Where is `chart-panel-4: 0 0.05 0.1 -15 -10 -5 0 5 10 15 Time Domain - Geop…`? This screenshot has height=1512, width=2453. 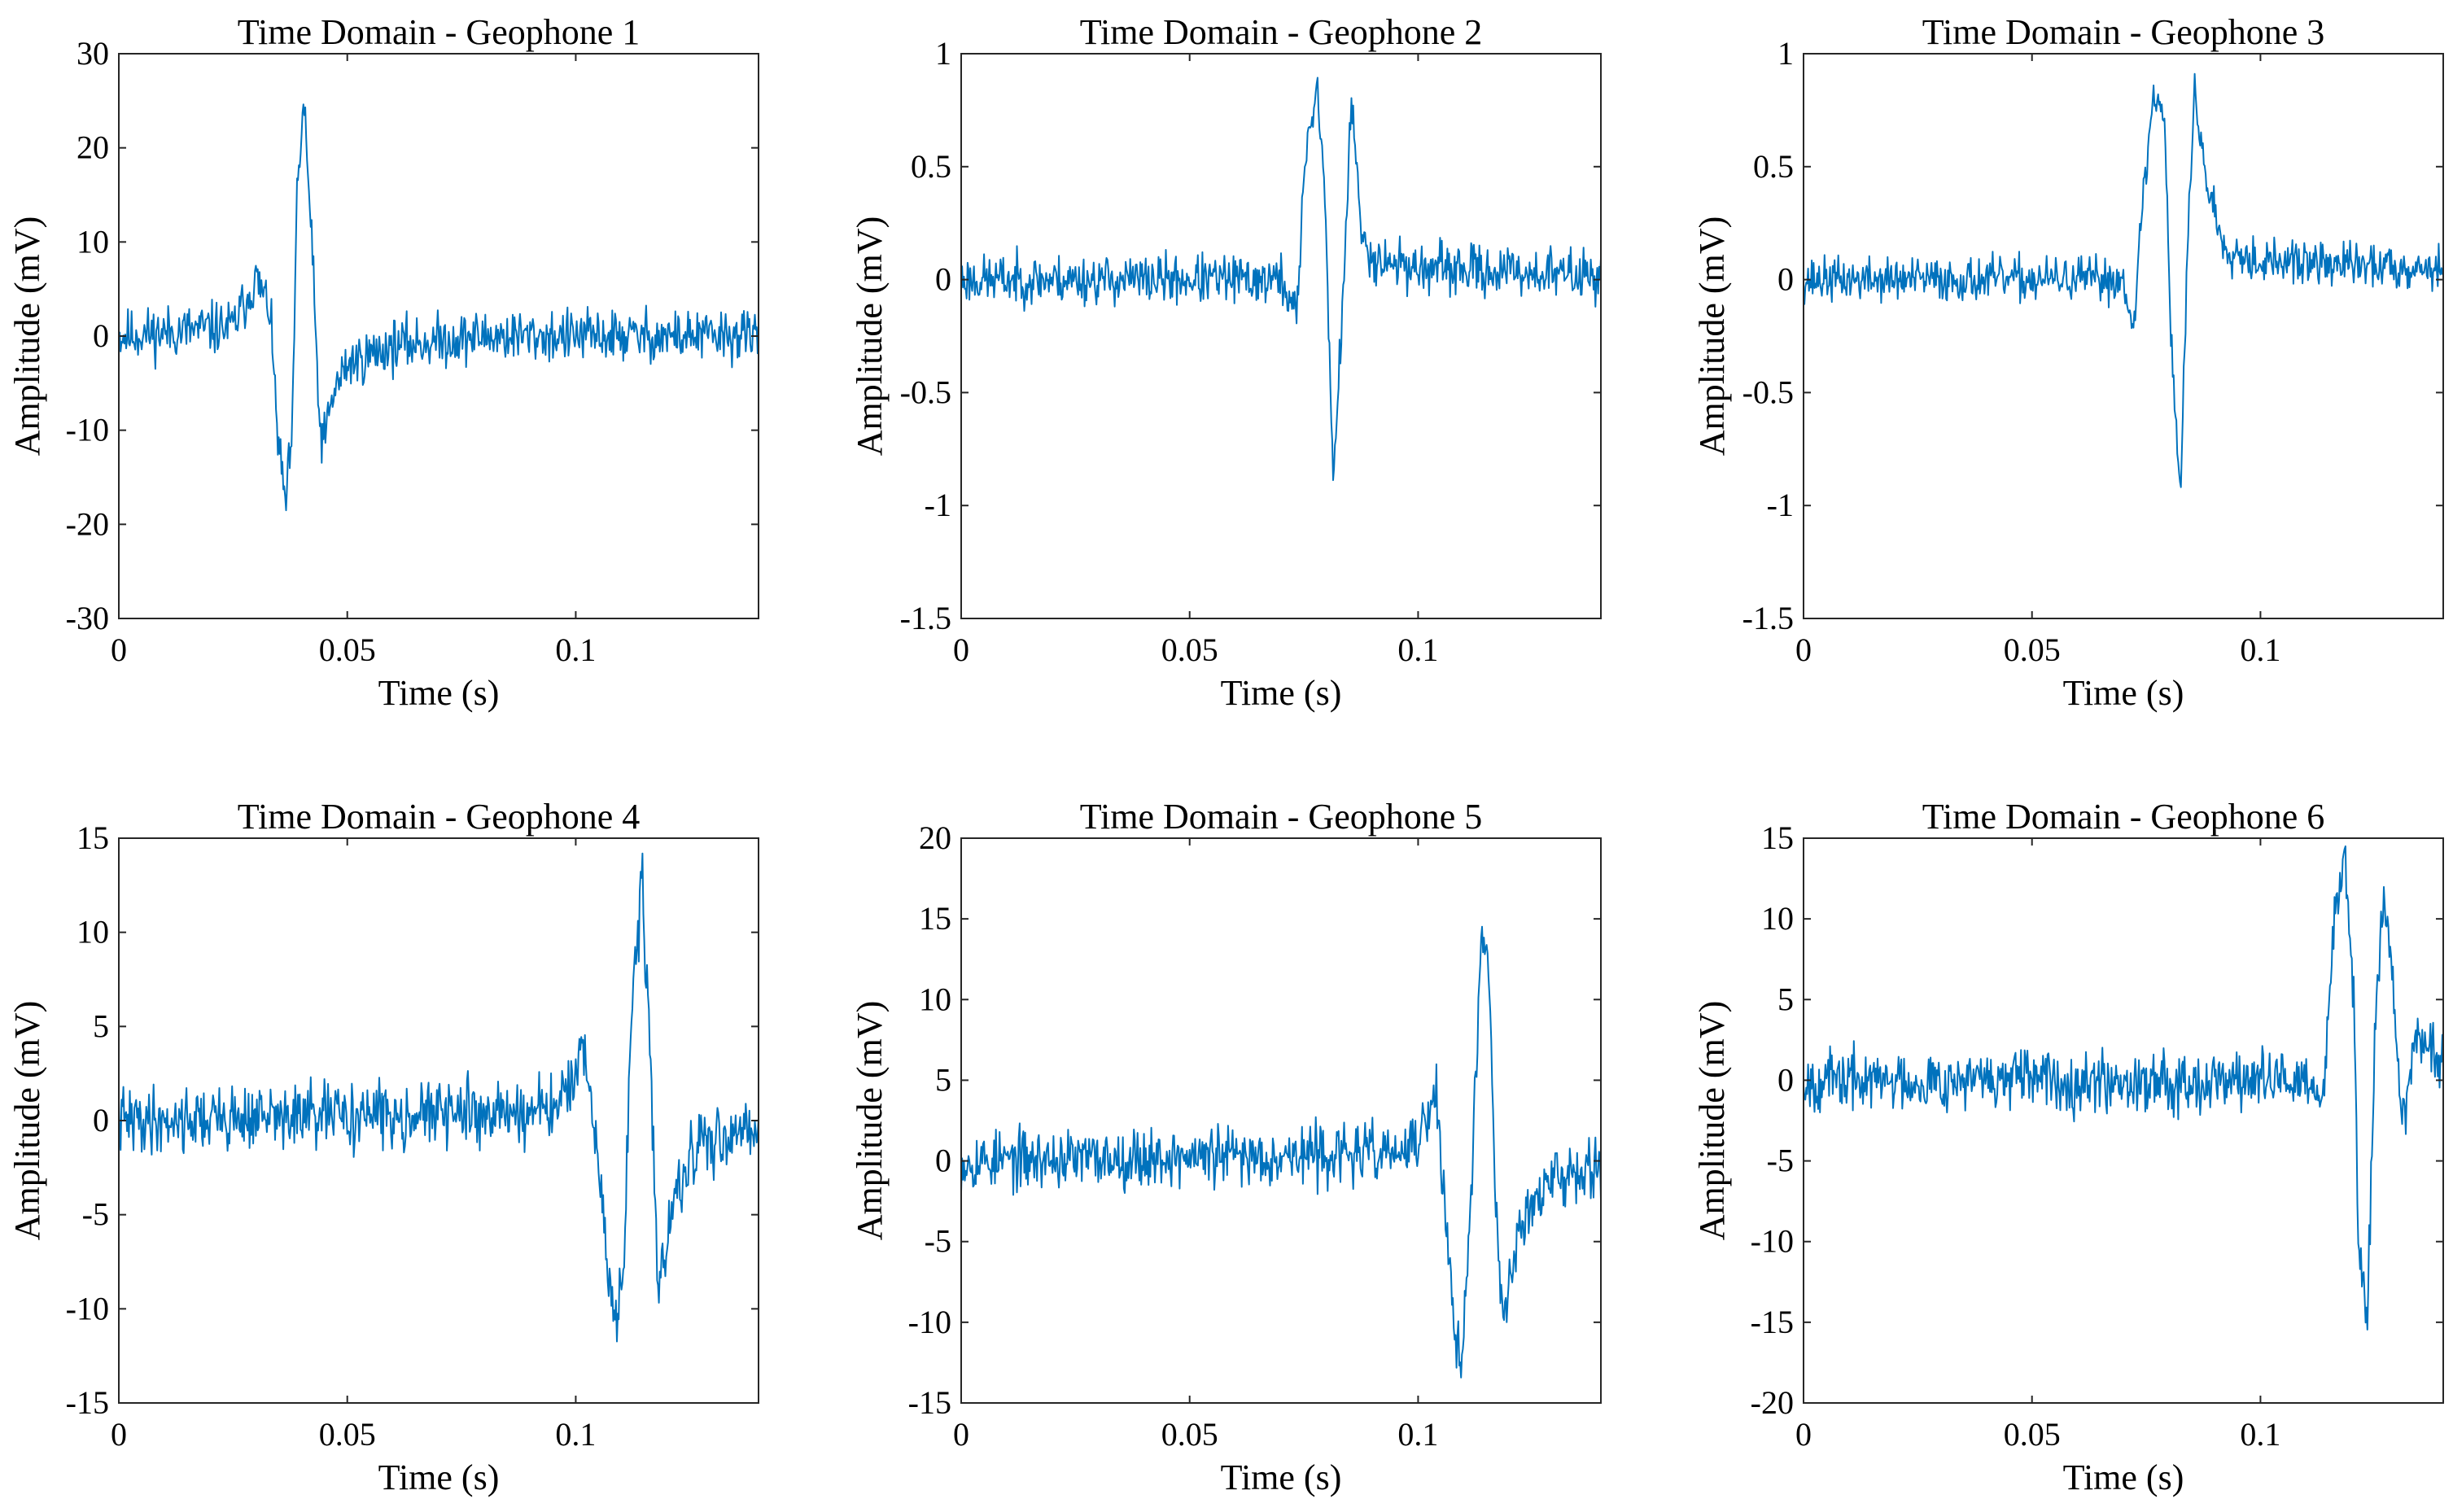
chart-panel-4: 0 0.05 0.1 -15 -10 -5 0 5 10 15 Time Domain - Geop… is located at coordinates (383, 1147).